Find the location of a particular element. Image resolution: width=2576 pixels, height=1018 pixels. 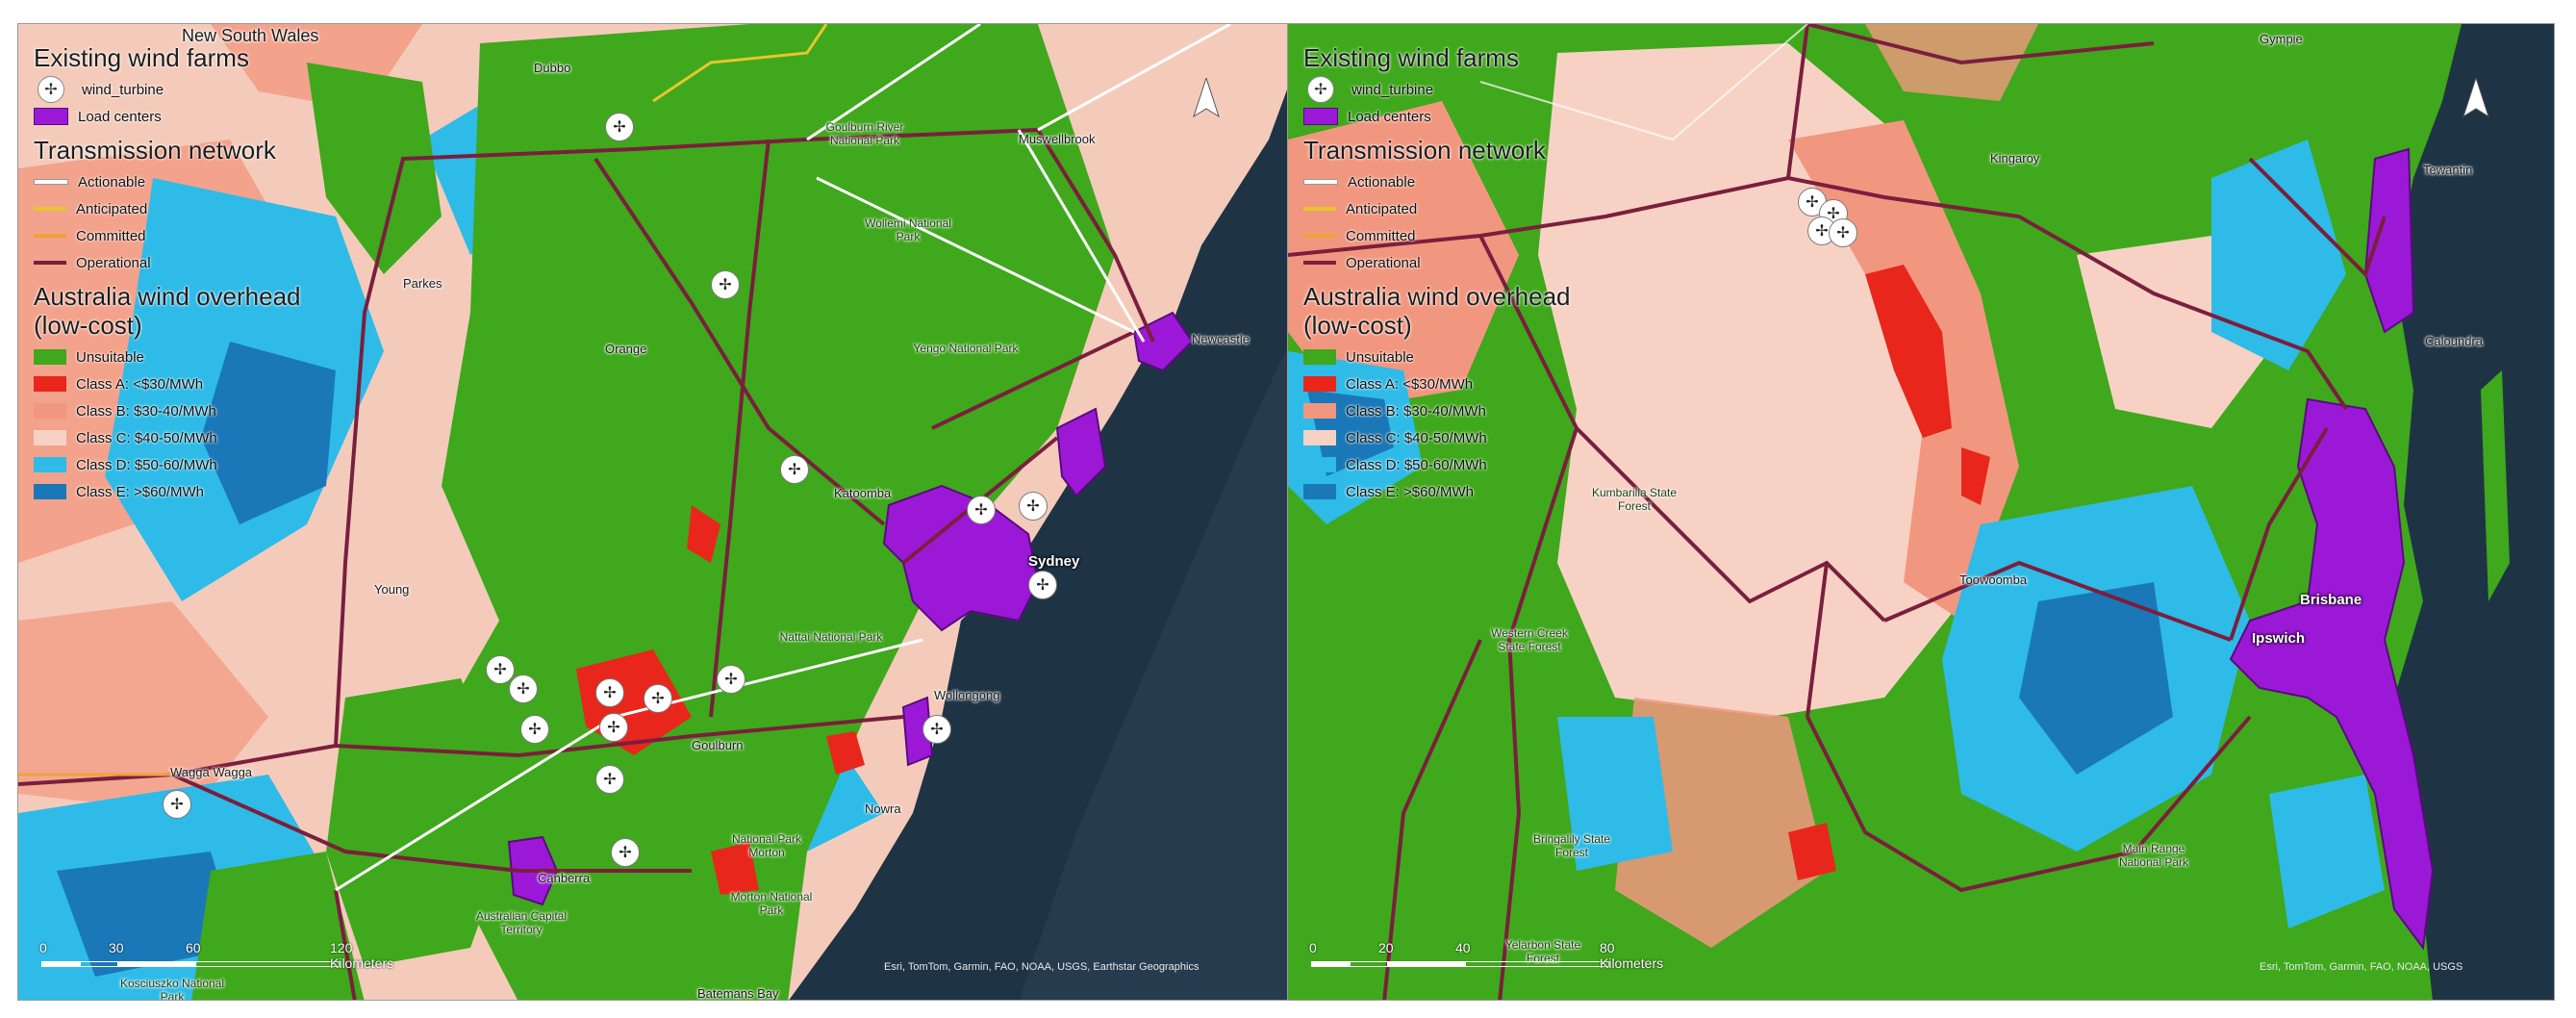

legend-class-label: Class A: <$30/MWh is located at coordinates (1410, 384).